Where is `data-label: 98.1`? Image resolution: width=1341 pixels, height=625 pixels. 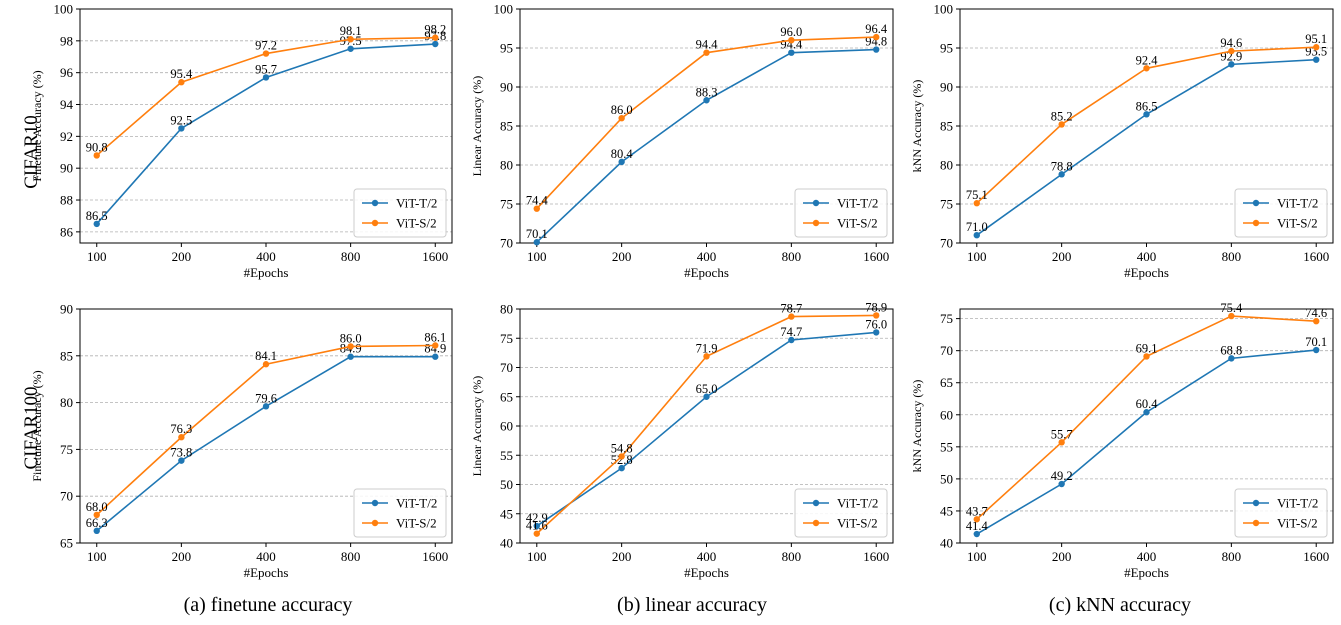
data-label: 98.1 is located at coordinates (351, 31).